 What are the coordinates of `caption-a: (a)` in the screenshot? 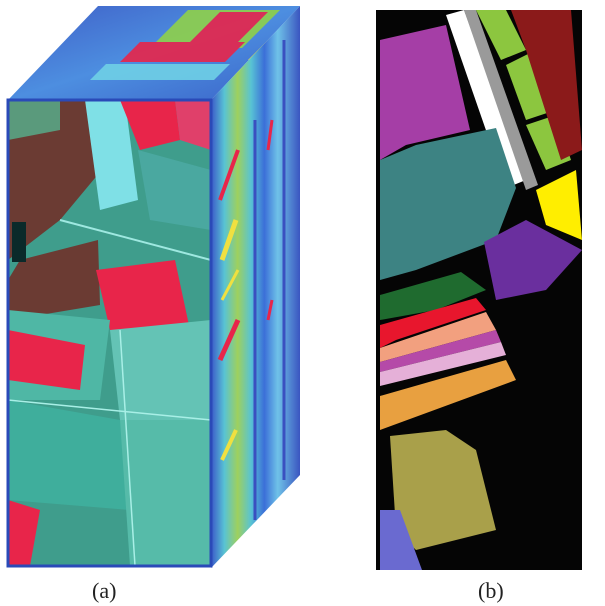 It's located at (104, 590).